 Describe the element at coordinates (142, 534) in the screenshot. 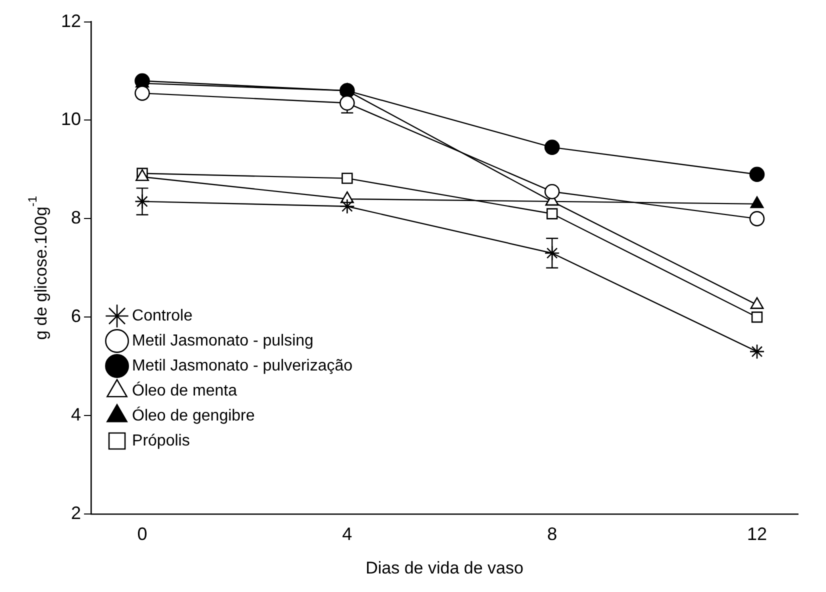

I see `x-tick-label: 0` at that location.